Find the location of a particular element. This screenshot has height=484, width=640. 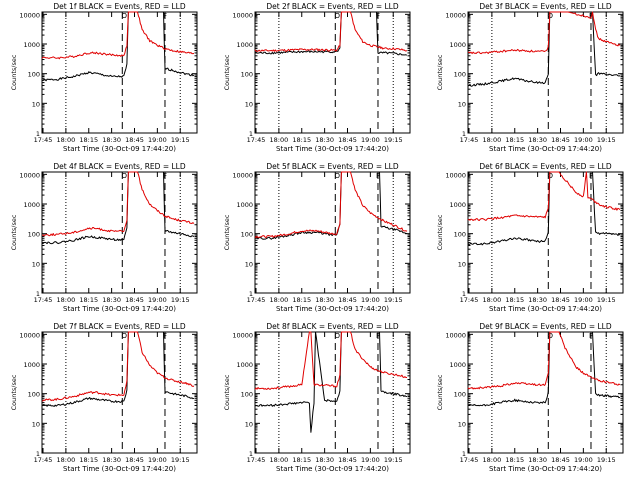

panel-4-series-lld is located at coordinates (118, 204).